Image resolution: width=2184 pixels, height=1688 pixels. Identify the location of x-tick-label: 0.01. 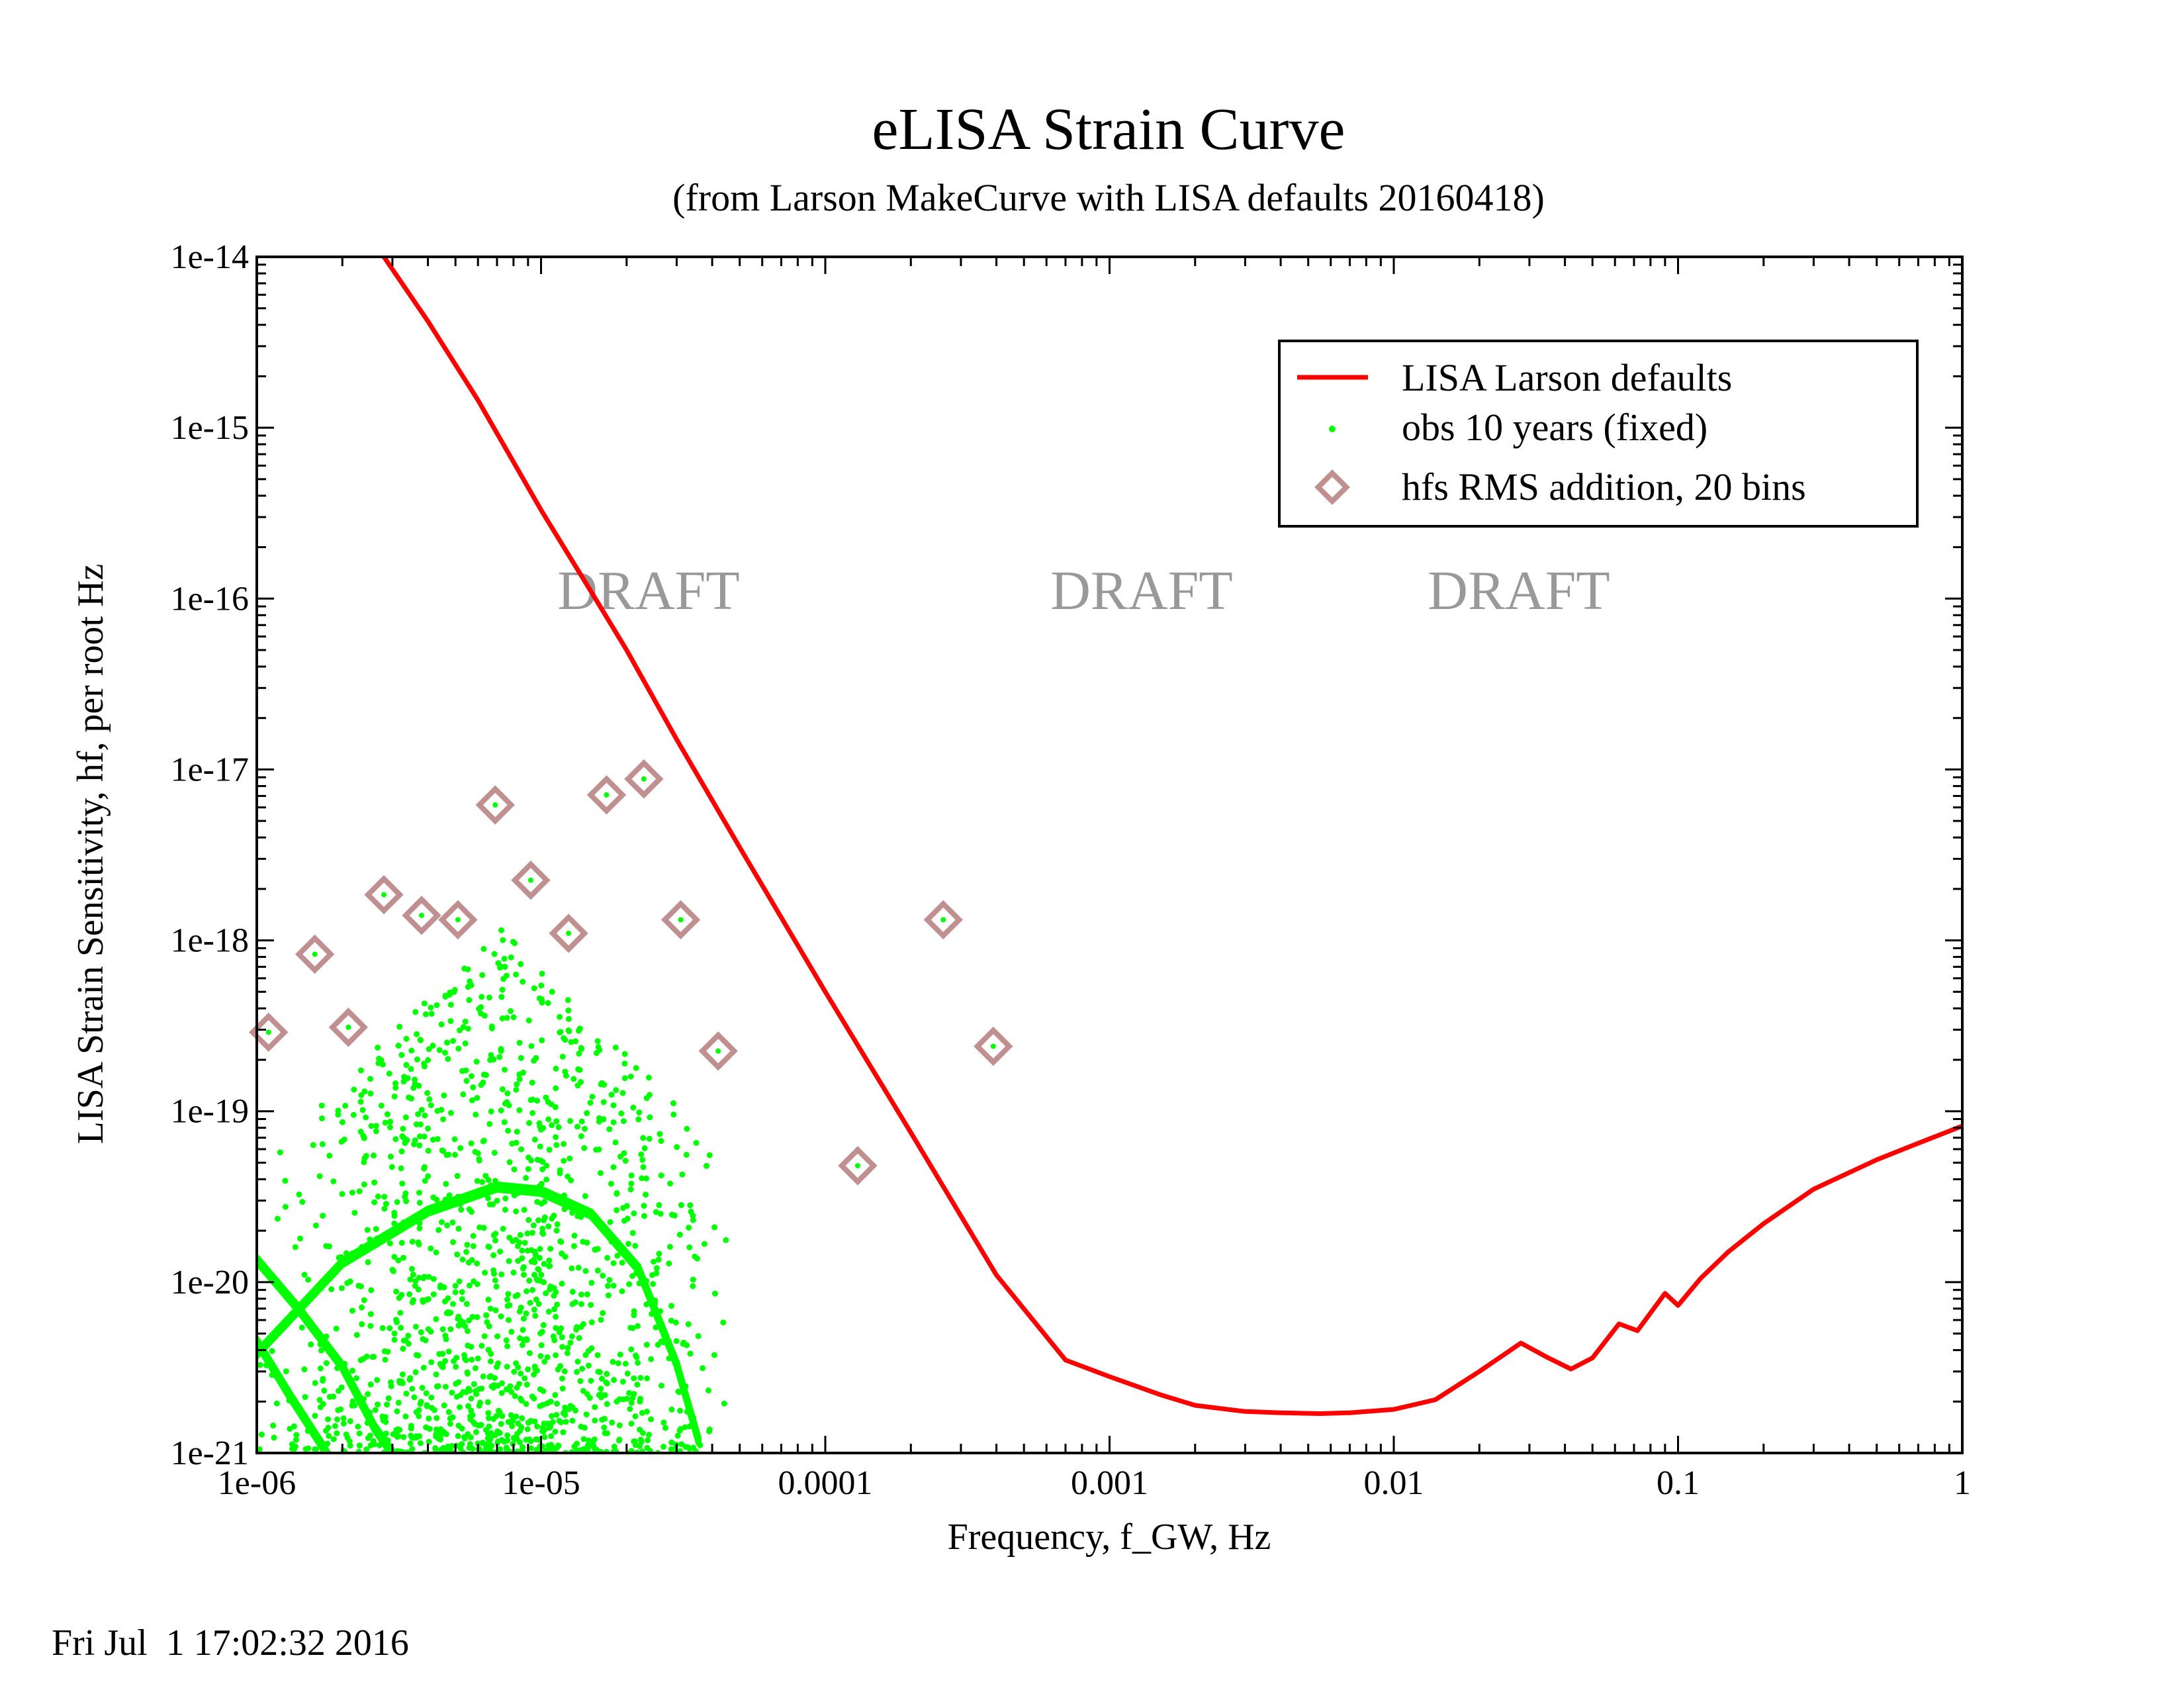
(1394, 1483).